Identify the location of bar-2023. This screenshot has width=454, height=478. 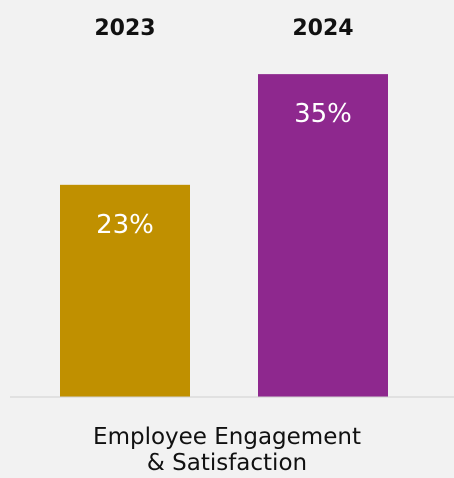
(125, 290).